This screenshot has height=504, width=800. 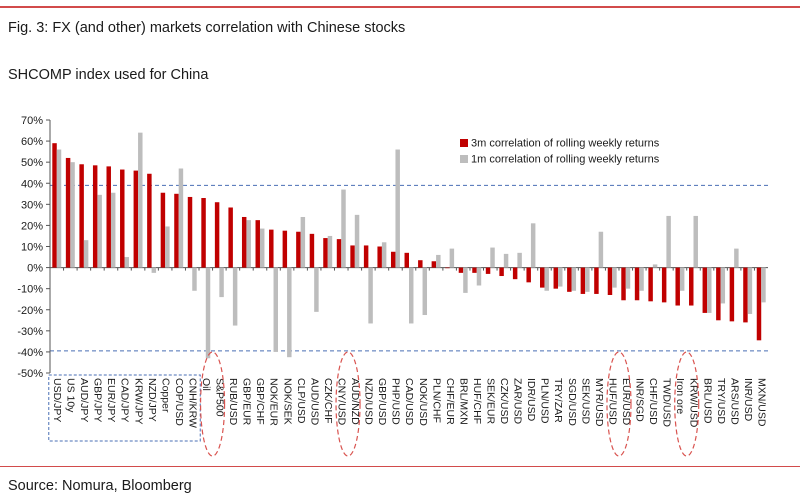 I want to click on x-tick-label: MYR/USD, so click(x=599, y=402).